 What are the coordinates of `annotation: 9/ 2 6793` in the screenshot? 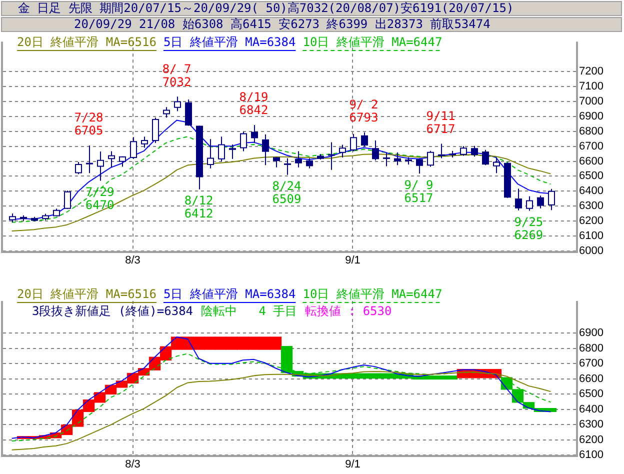 It's located at (363, 111).